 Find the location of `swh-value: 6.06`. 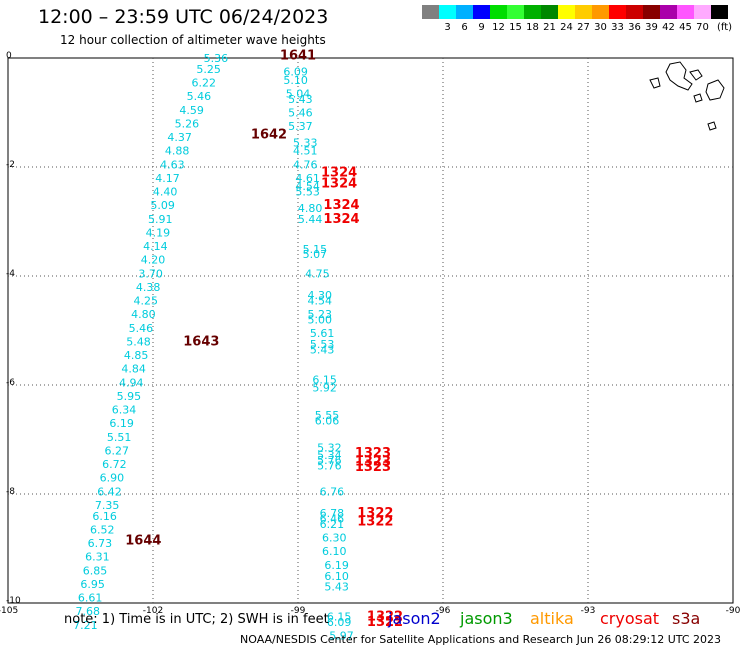

swh-value: 6.06 is located at coordinates (327, 420).